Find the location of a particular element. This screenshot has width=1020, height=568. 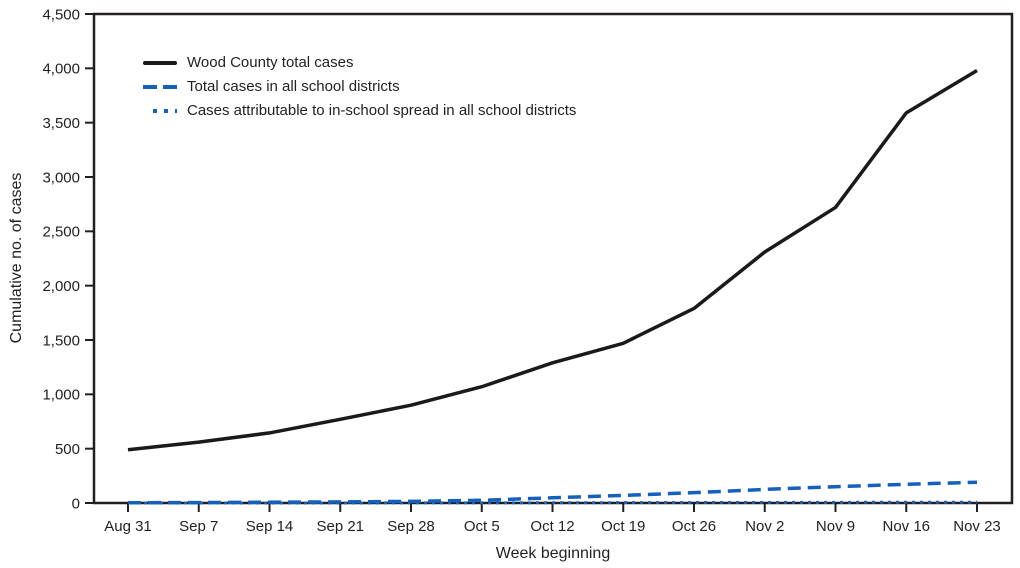

legend-item-school-districts: Total cases in all school districts is located at coordinates (359, 86).